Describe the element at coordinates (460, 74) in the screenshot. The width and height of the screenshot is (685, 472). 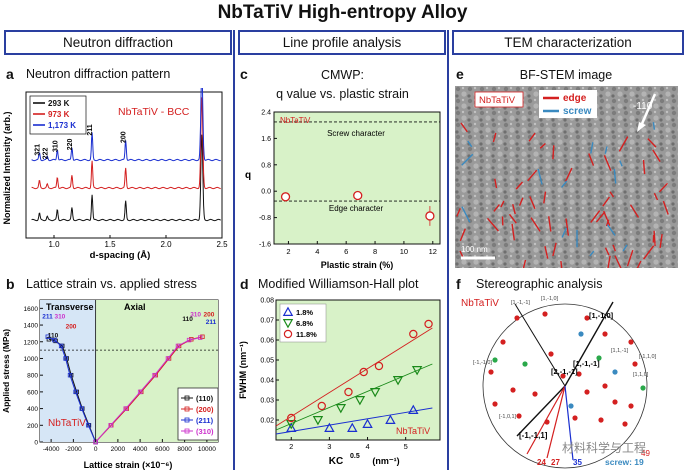
I see `panel-label-e: e` at that location.